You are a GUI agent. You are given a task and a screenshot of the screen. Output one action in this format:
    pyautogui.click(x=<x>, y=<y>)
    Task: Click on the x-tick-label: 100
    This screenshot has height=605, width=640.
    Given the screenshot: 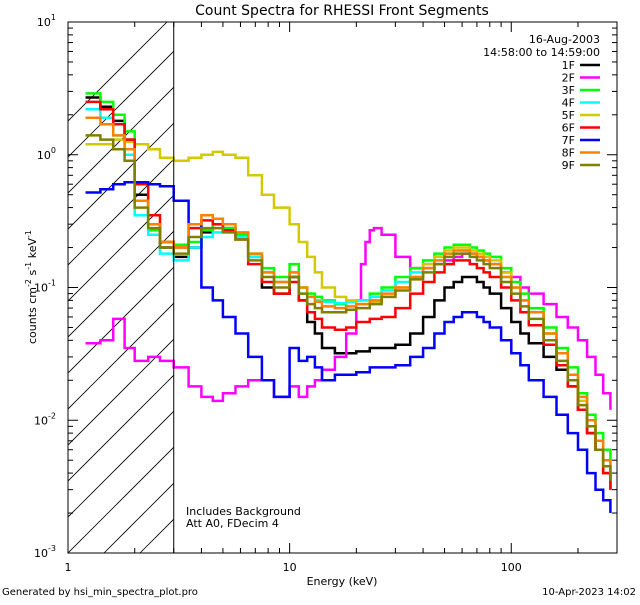 What is the action you would take?
    pyautogui.click(x=511, y=567)
    